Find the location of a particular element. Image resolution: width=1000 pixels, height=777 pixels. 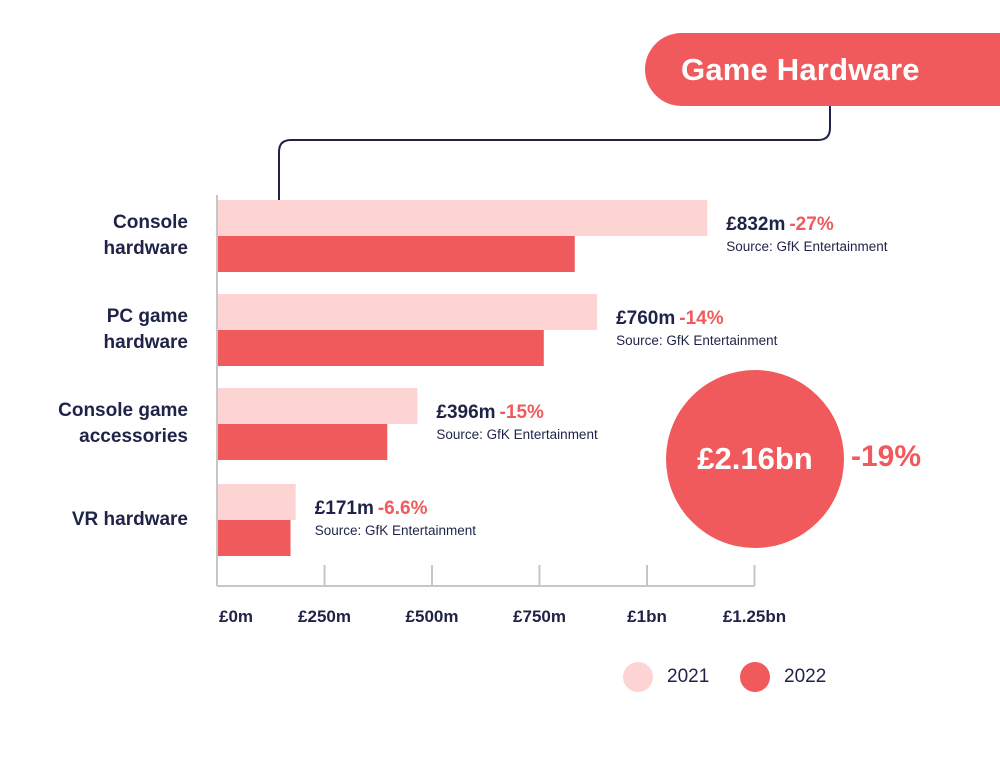

x-tick-label-1: £250m is located at coordinates (324, 616).